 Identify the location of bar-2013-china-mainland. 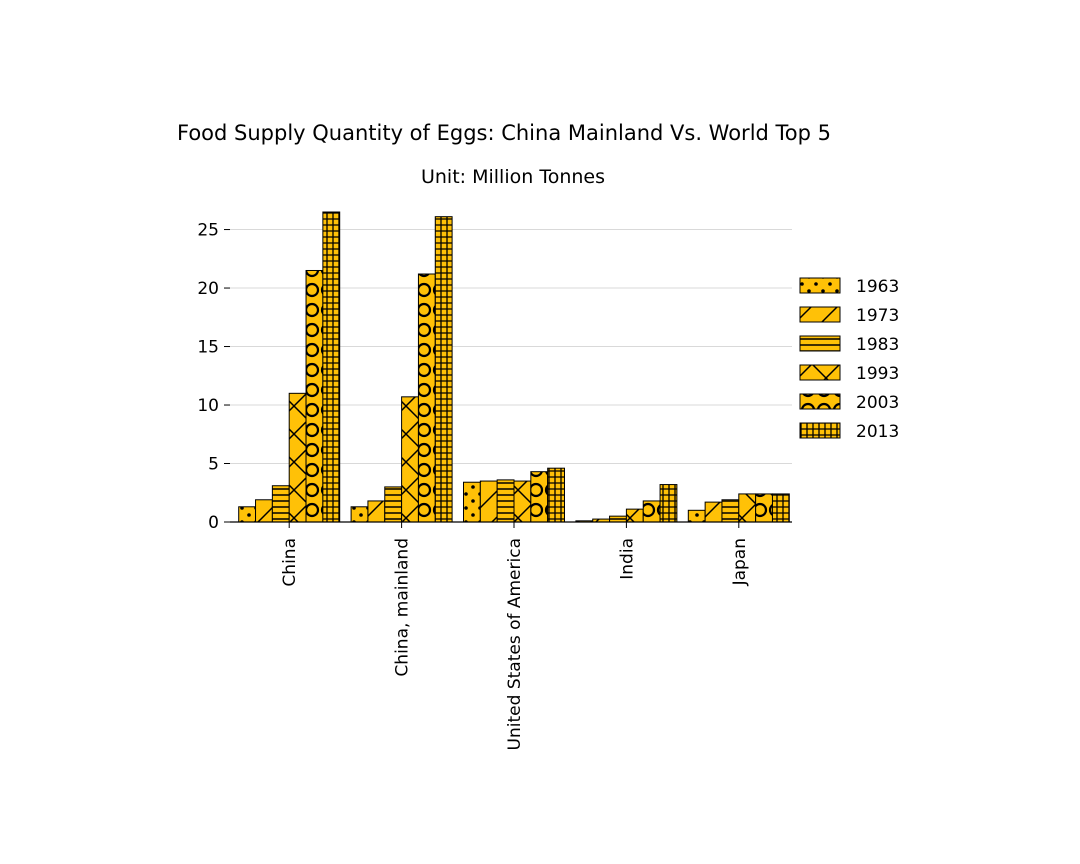
(443, 369).